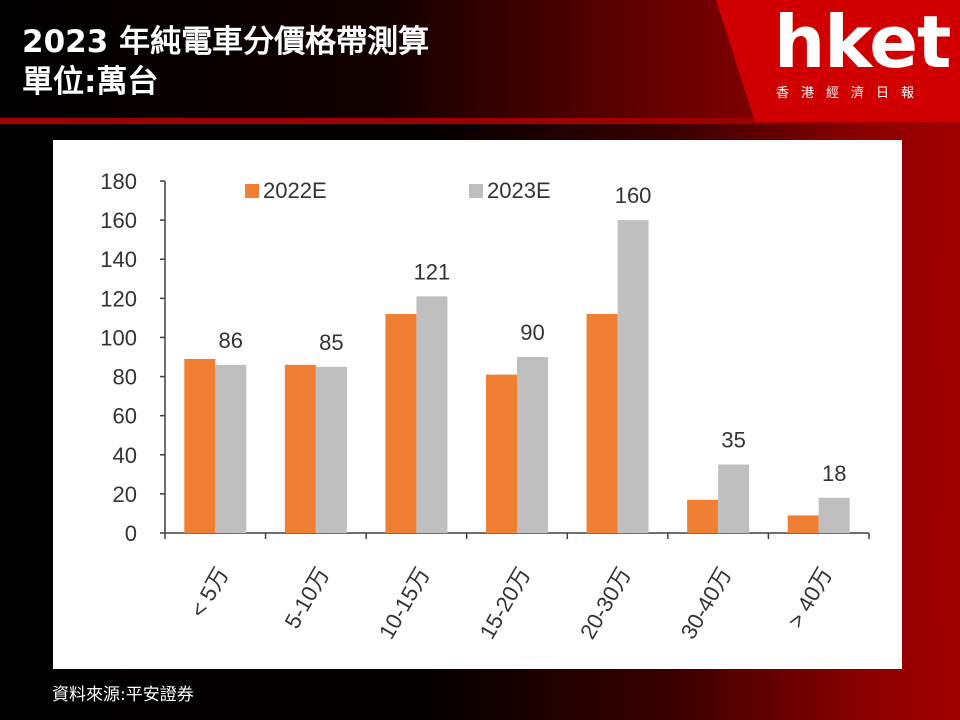  I want to click on source-note: 資料來源:平安證券, so click(123, 695).